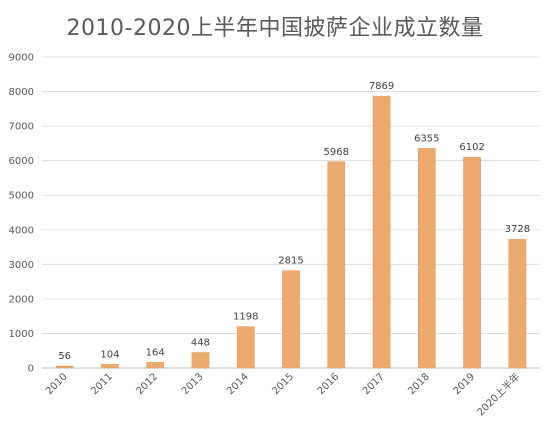  Describe the element at coordinates (21, 92) in the screenshot. I see `y-tick-label: 8000` at that location.